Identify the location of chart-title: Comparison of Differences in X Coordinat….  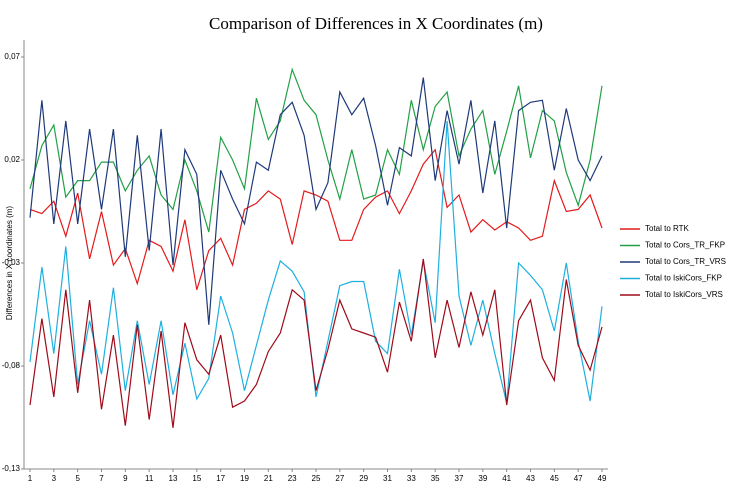
(376, 23).